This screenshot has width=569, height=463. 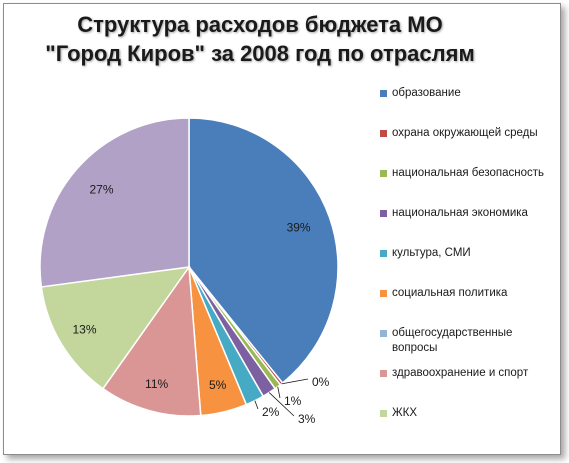 What do you see at coordinates (426, 93) in the screenshot?
I see `legend-label: образование` at bounding box center [426, 93].